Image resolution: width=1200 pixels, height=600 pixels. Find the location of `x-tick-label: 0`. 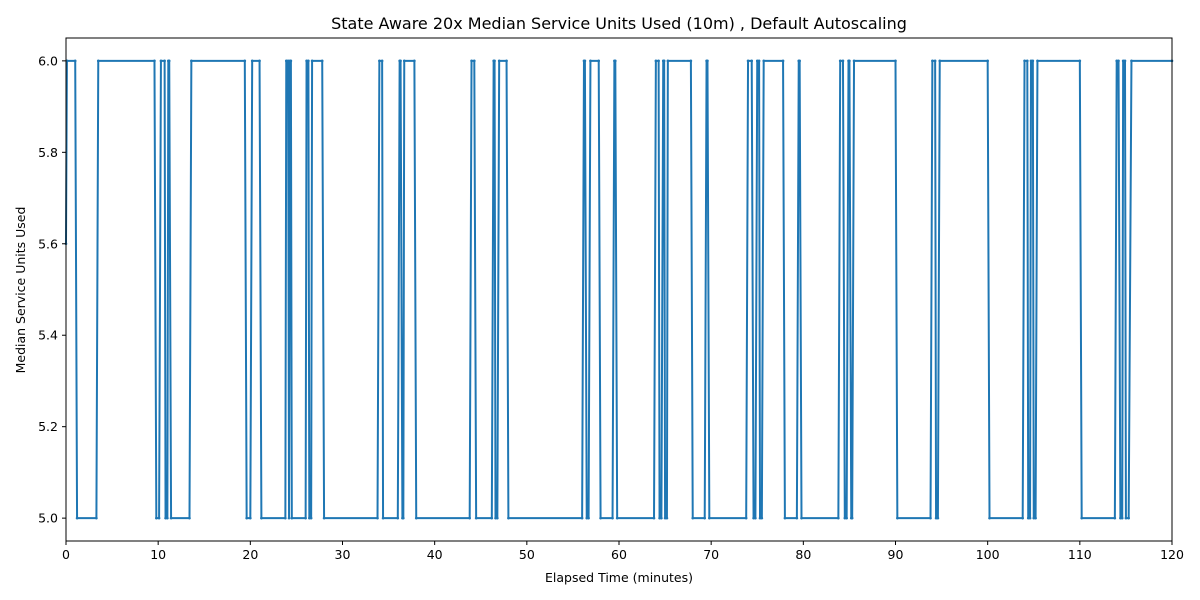

x-tick-label: 0 is located at coordinates (66, 554).